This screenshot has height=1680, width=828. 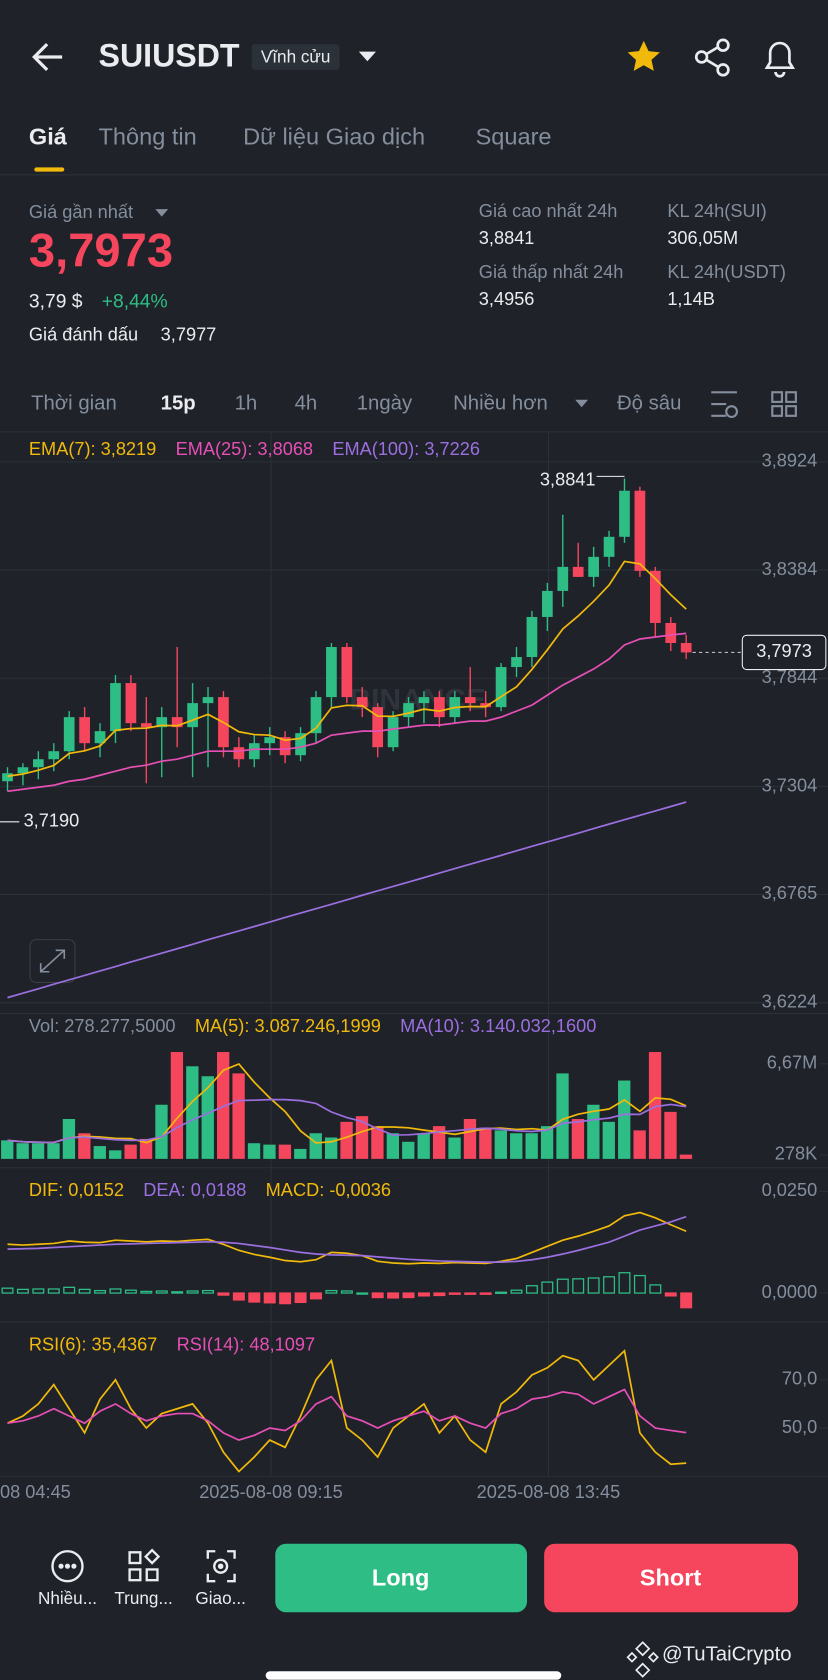 What do you see at coordinates (52, 961) in the screenshot?
I see `expand-button` at bounding box center [52, 961].